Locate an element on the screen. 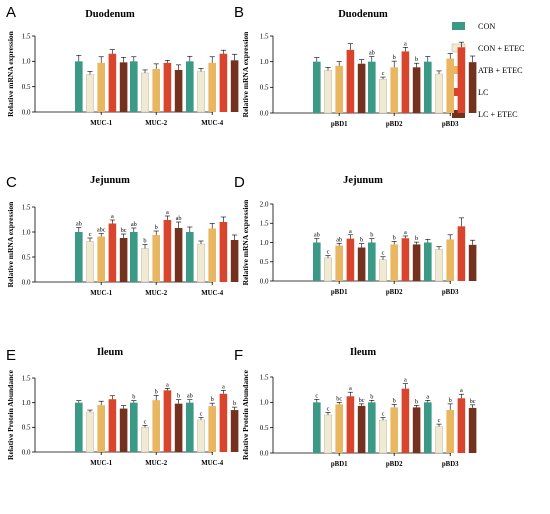 This screenshot has width=550, height=514. significance-label: ab is located at coordinates (372, 53).